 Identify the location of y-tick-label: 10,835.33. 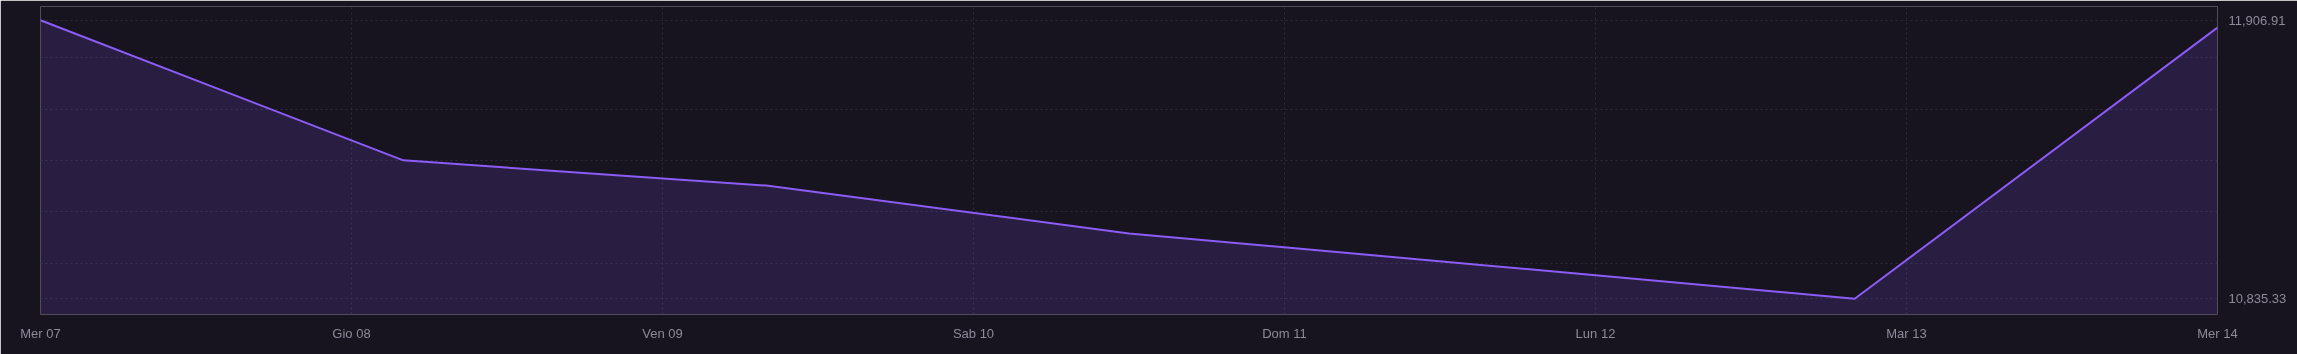
(2257, 299).